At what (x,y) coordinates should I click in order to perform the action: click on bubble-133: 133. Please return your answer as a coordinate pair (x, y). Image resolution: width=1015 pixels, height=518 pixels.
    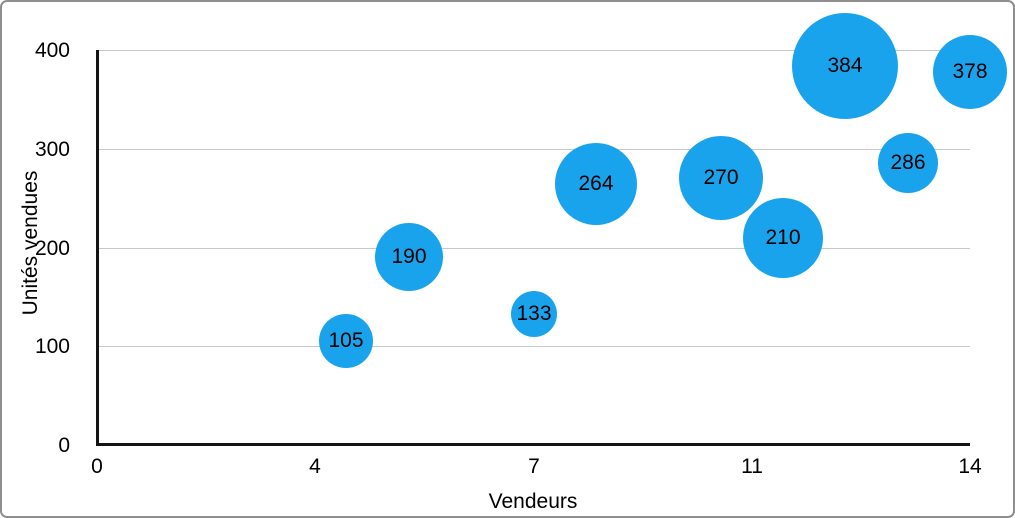
    Looking at the image, I should click on (534, 314).